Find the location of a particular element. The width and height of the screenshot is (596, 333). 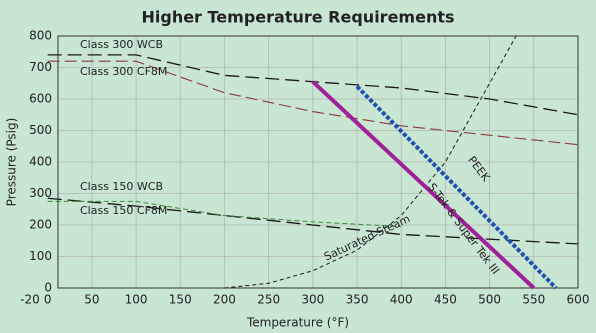

x-tick-label: -20 is located at coordinates (30, 300).